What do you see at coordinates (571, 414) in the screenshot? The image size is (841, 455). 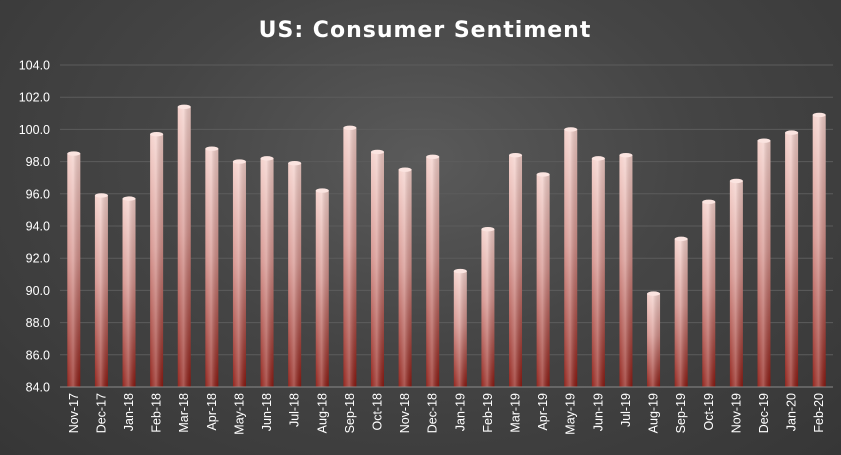 I see `x-tick-label: May-19` at bounding box center [571, 414].